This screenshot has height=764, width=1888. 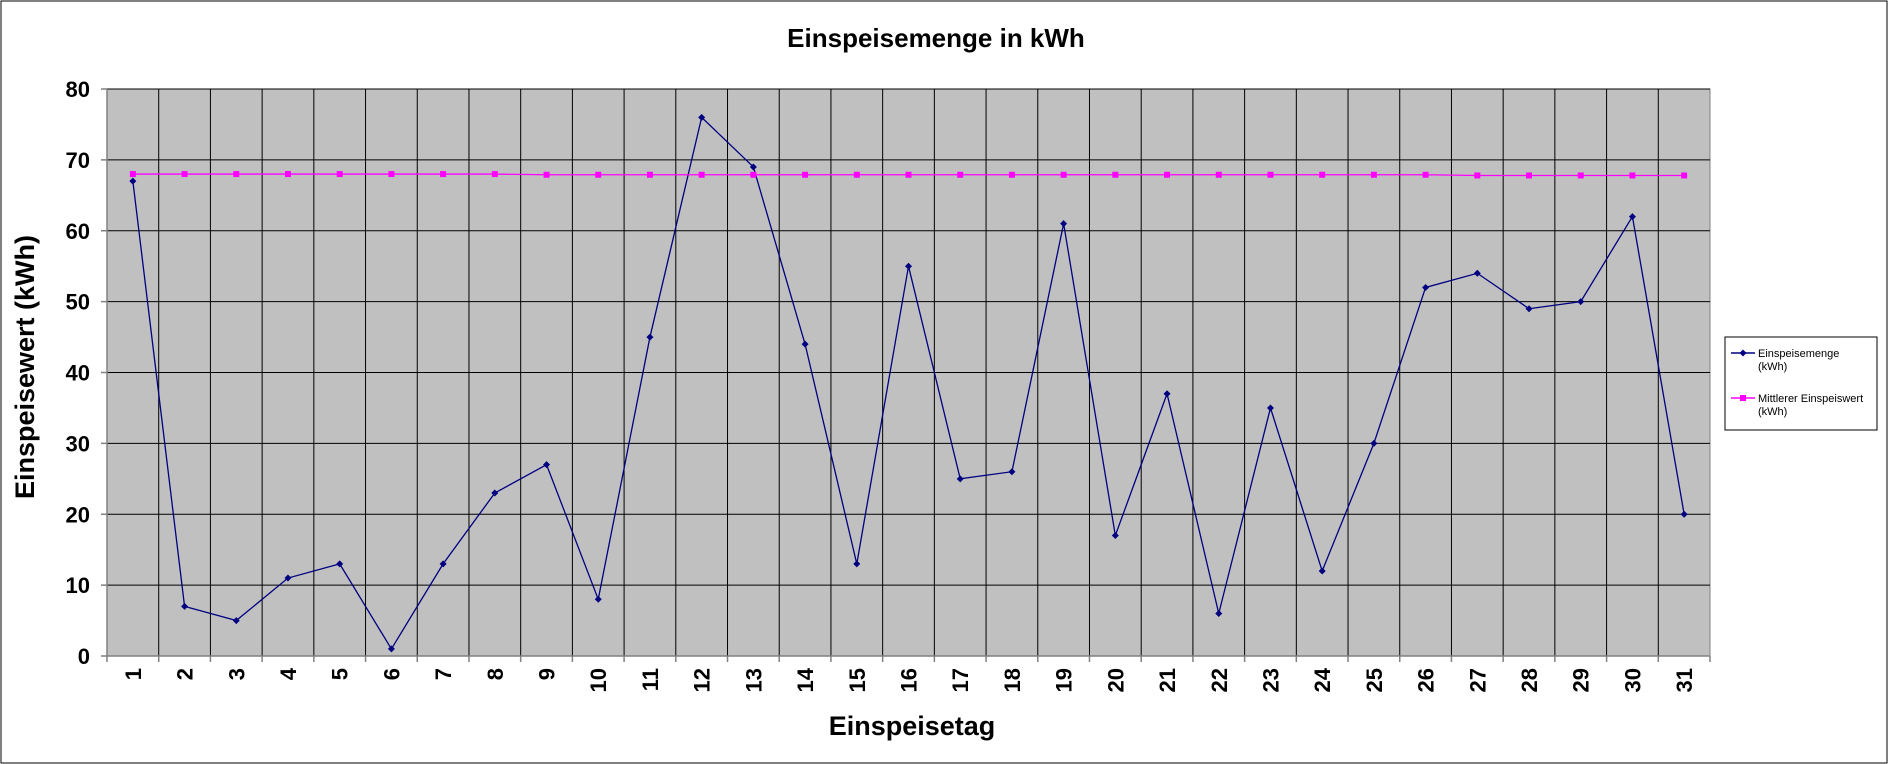 What do you see at coordinates (78, 160) in the screenshot?
I see `y-tick-label: 70` at bounding box center [78, 160].